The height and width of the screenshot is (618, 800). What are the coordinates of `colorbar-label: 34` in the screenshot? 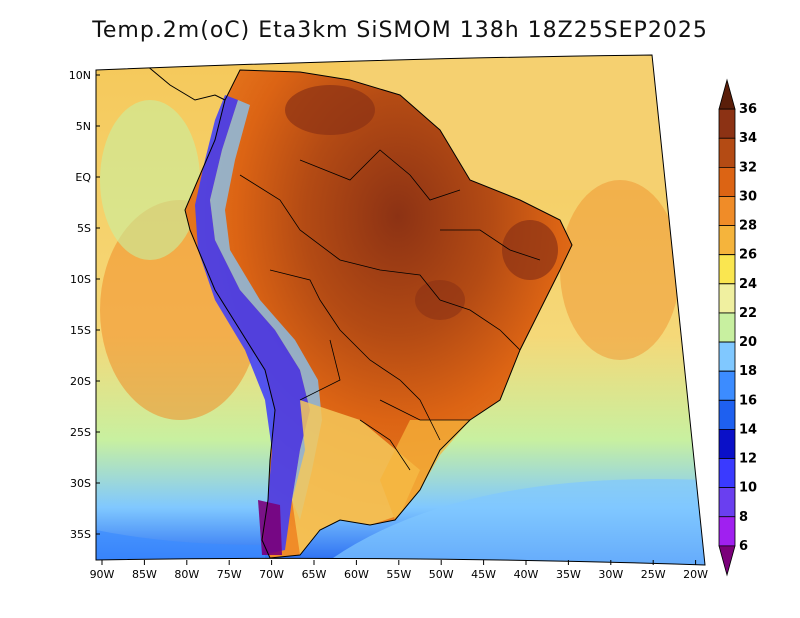 It's located at (748, 138).